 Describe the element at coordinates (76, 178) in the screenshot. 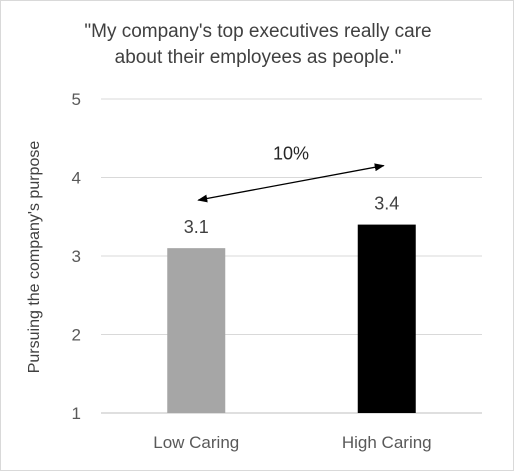

I see `y-tick-label: 4` at that location.